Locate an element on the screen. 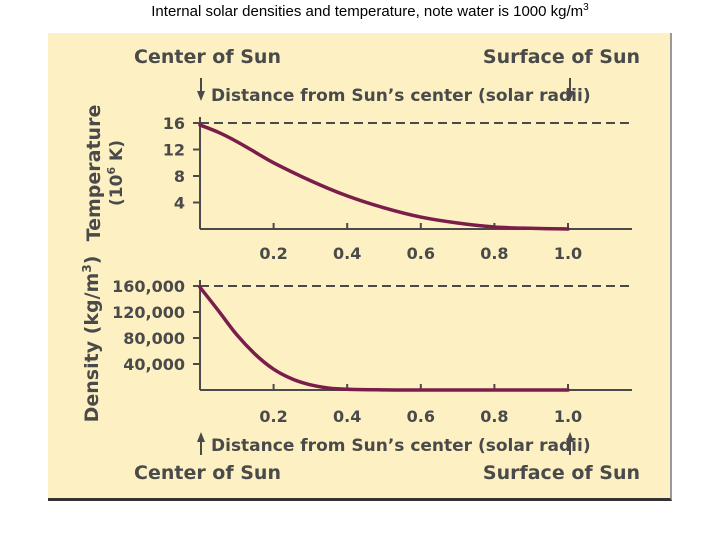 Image resolution: width=720 pixels, height=540 pixels. density-axis-title: Density (kg/m3) is located at coordinates (91, 339).